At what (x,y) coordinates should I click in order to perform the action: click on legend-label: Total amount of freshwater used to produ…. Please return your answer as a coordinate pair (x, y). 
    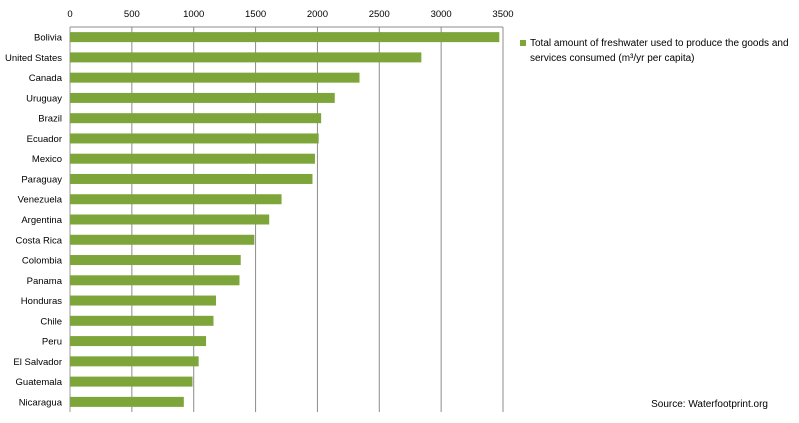
    Looking at the image, I should click on (659, 51).